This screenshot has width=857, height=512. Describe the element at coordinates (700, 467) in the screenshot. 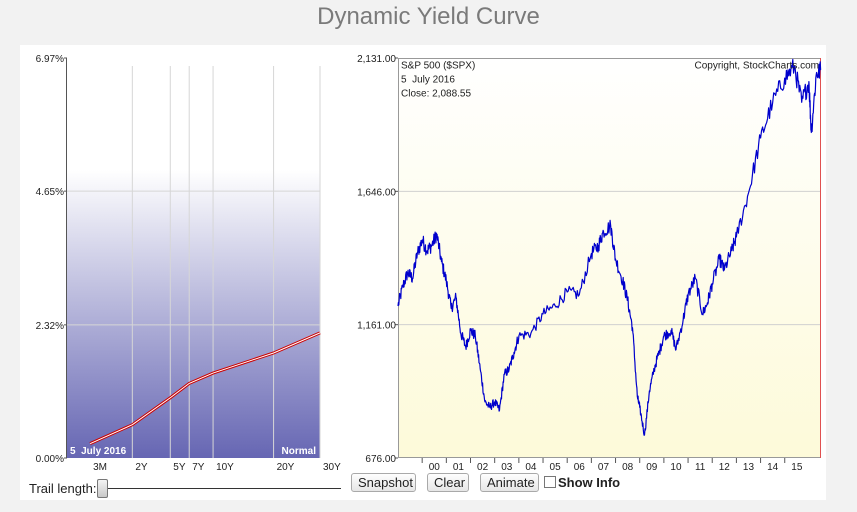

I see `spx-xtick-label: 11` at that location.